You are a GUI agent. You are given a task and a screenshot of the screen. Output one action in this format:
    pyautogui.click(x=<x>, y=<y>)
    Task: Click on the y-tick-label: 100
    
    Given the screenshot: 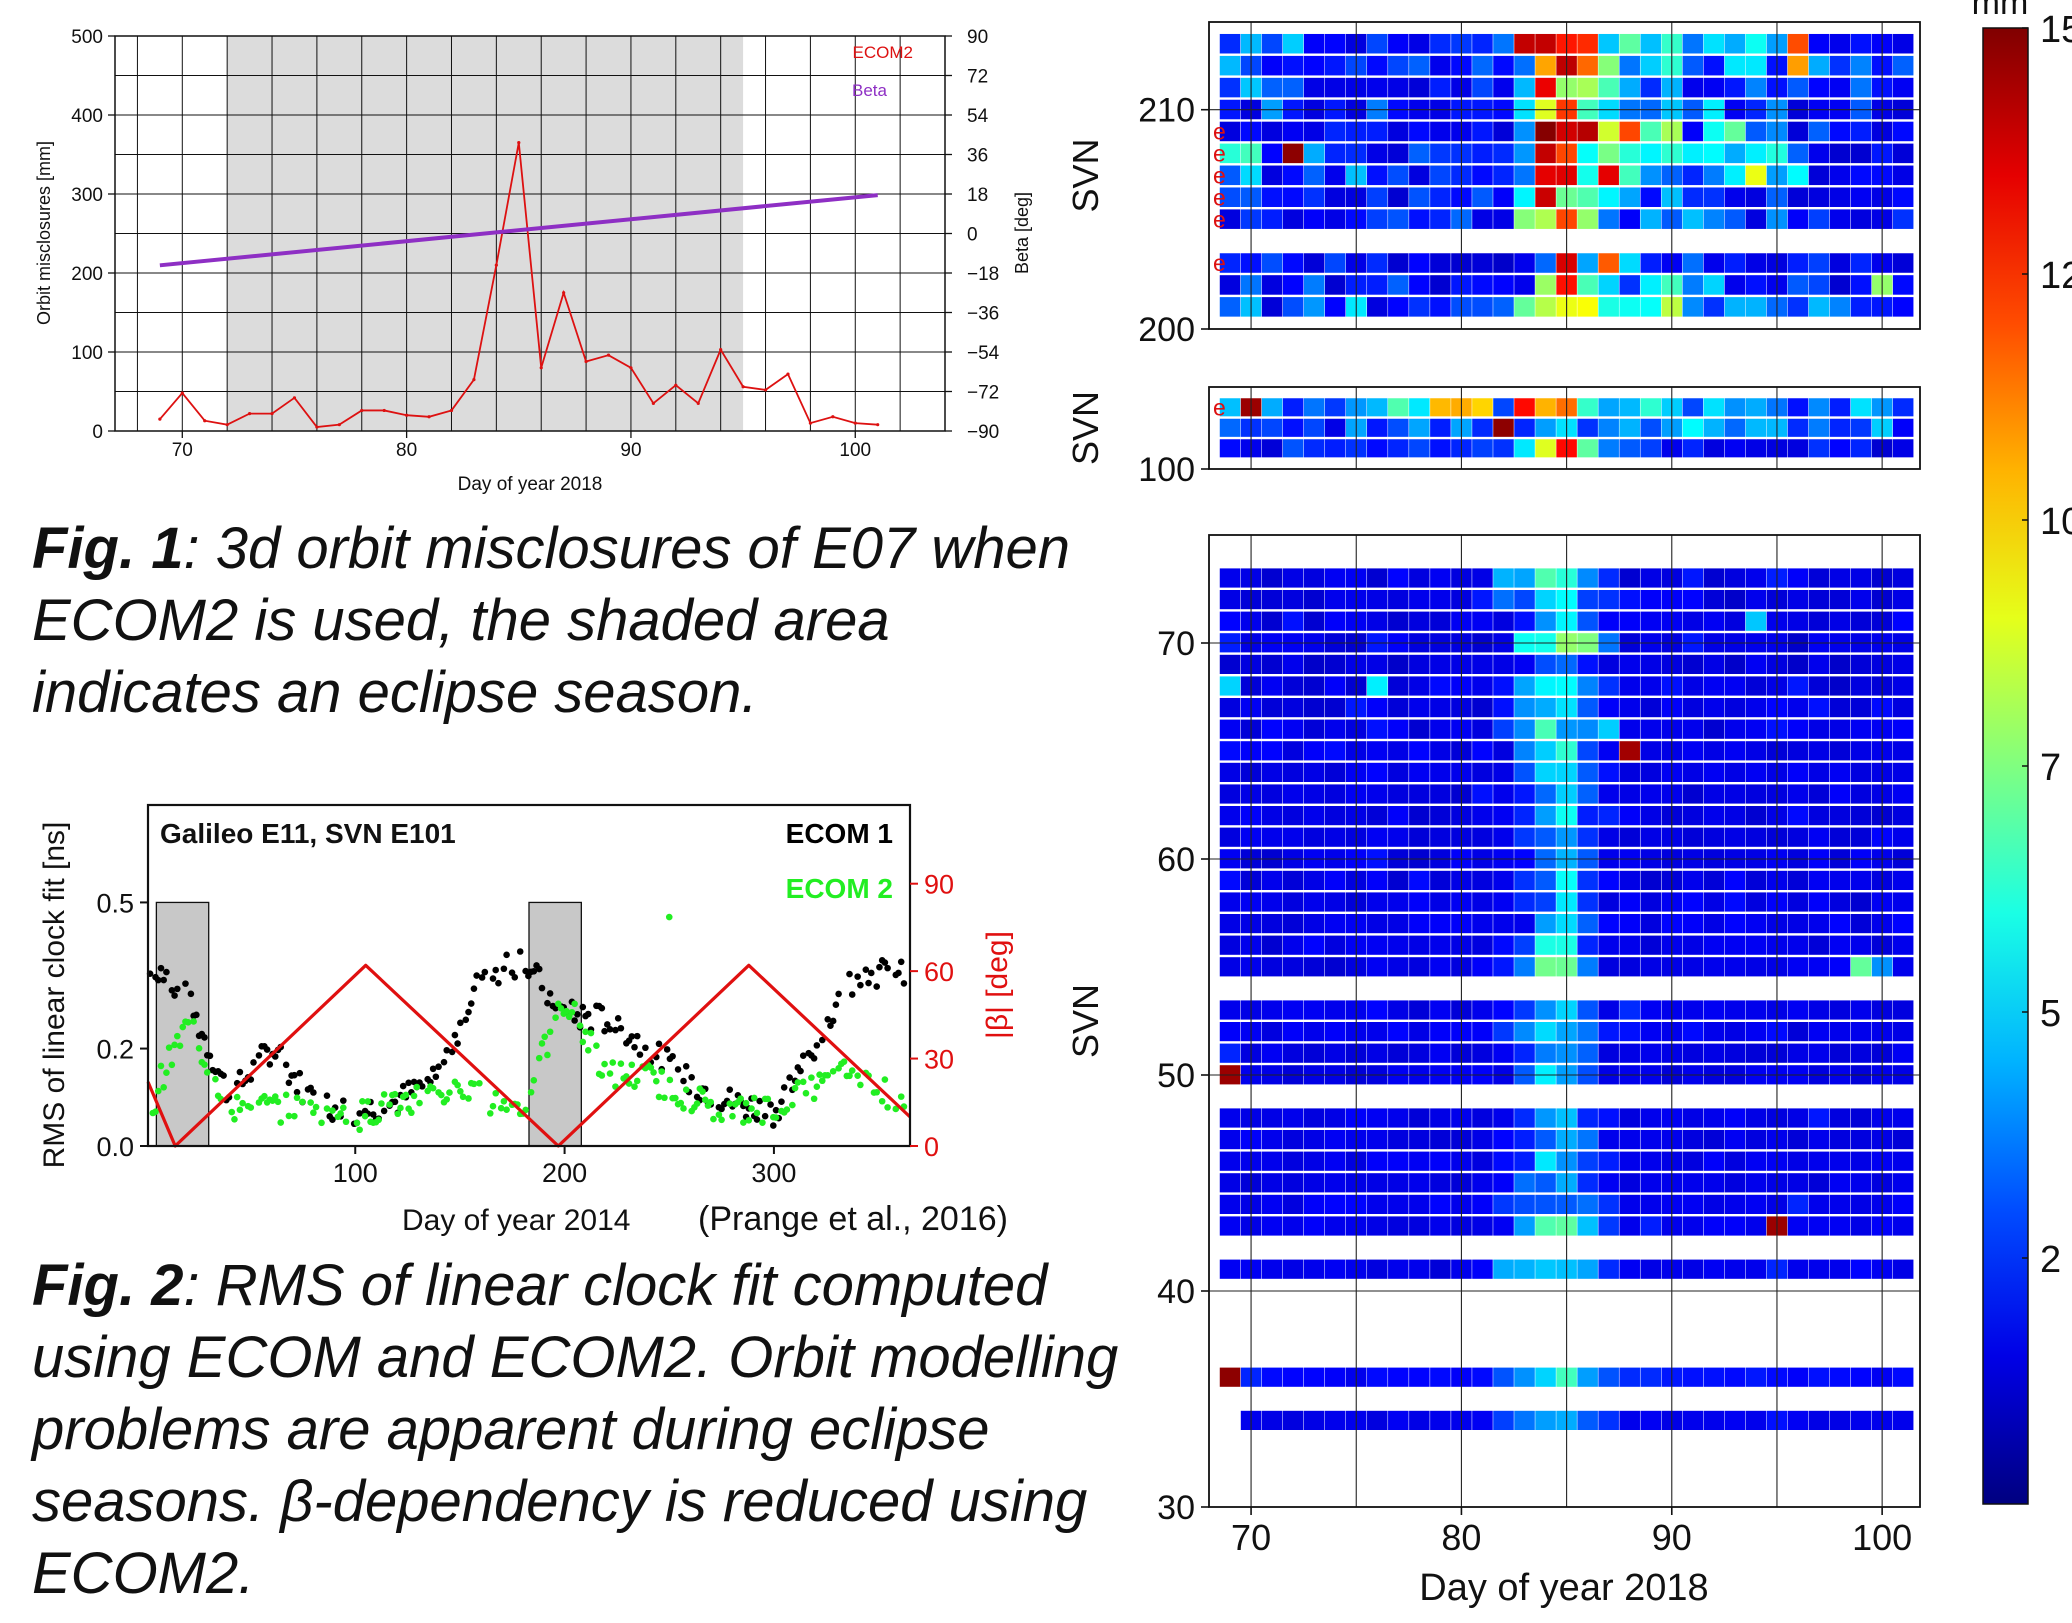 What is the action you would take?
    pyautogui.click(x=1166, y=470)
    